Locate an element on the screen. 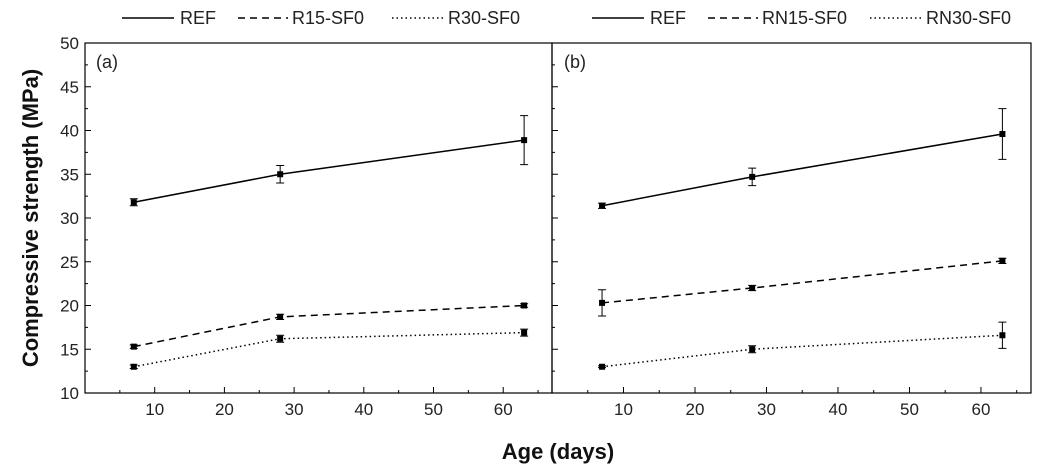 The width and height of the screenshot is (1038, 467). y-axis-title: Compressive strength (MPa) is located at coordinates (30, 218).